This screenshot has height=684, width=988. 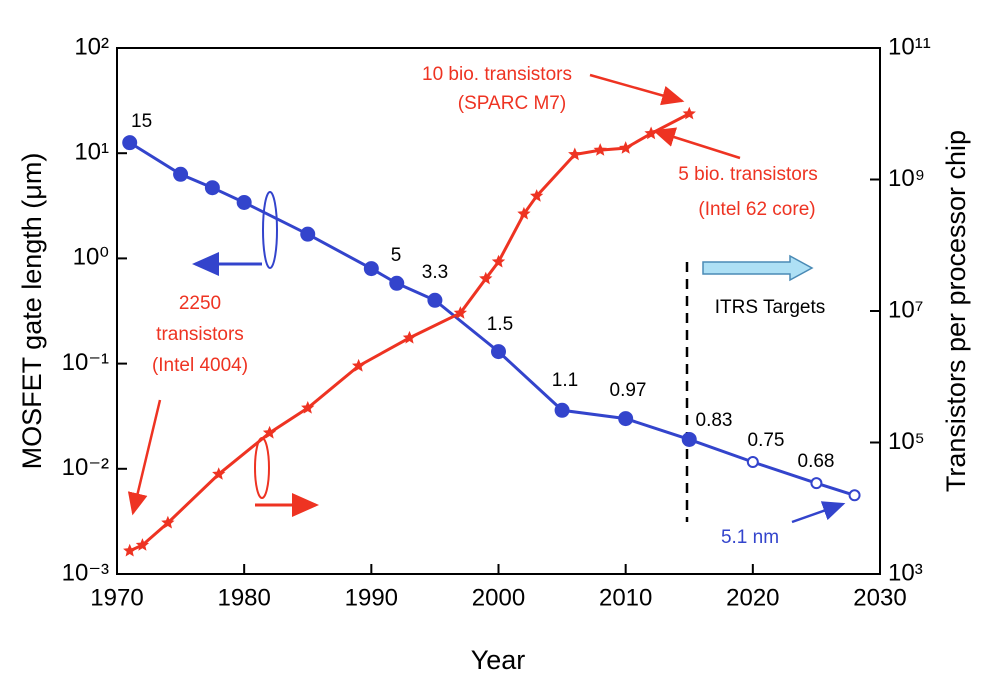 What do you see at coordinates (498, 660) in the screenshot?
I see `x-axis-title: Year` at bounding box center [498, 660].